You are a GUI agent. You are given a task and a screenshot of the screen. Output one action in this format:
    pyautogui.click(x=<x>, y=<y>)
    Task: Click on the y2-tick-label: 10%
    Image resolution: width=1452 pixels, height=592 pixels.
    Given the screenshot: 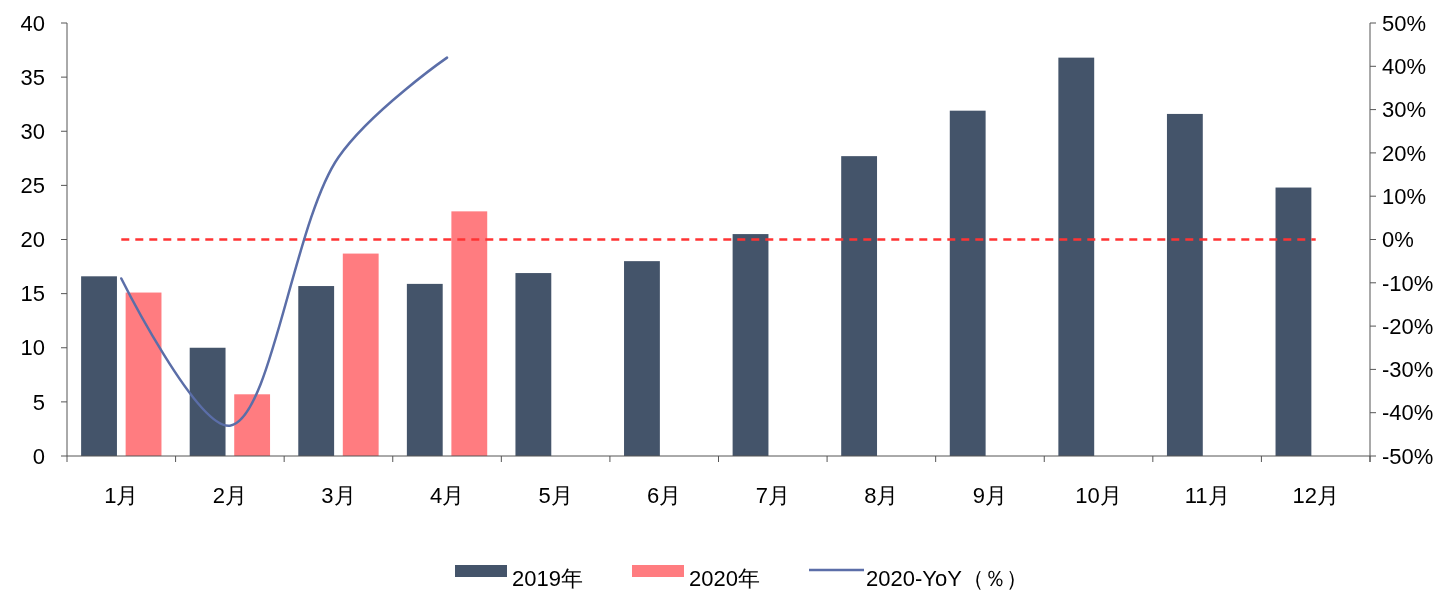 What is the action you would take?
    pyautogui.click(x=1404, y=196)
    